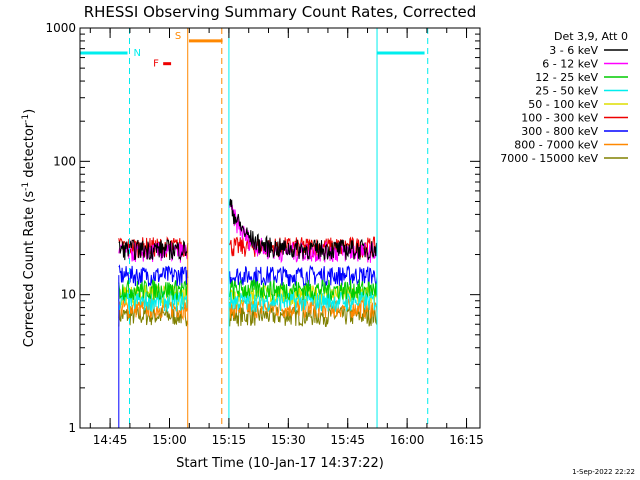 The width and height of the screenshot is (640, 480). I want to click on y-tick-label: 1000, so click(60, 28).